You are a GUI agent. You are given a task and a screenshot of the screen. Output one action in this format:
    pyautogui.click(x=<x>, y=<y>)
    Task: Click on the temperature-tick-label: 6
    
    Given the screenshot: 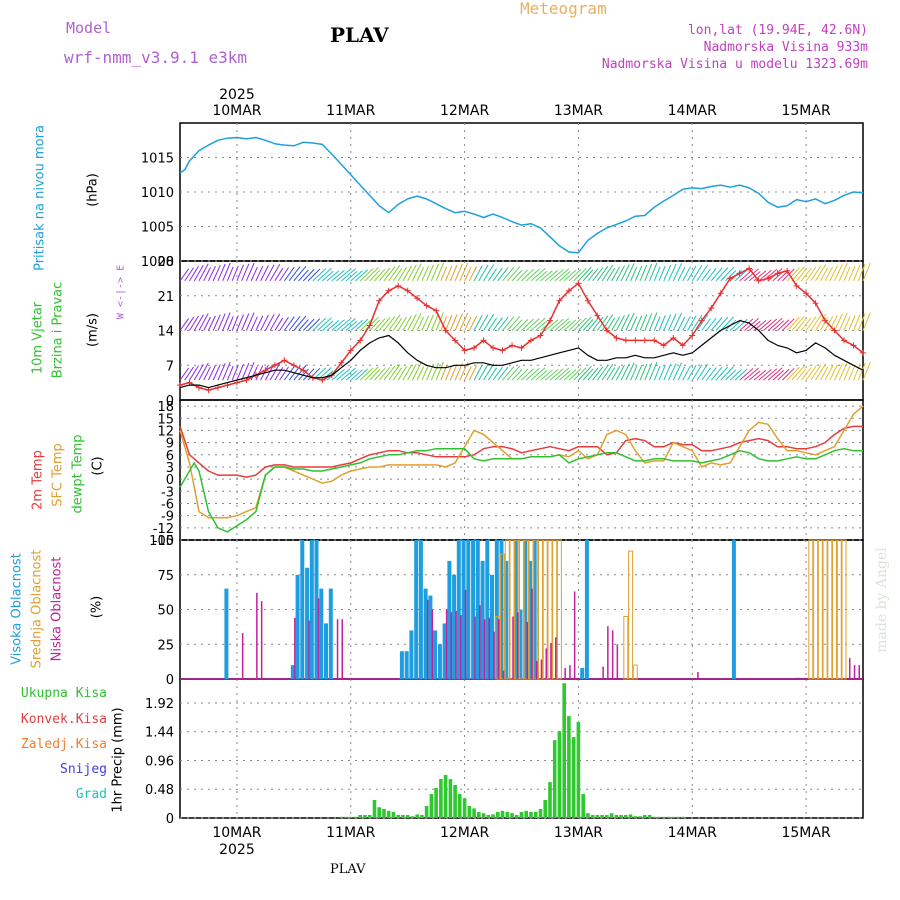 What is the action you would take?
    pyautogui.click(x=170, y=456)
    